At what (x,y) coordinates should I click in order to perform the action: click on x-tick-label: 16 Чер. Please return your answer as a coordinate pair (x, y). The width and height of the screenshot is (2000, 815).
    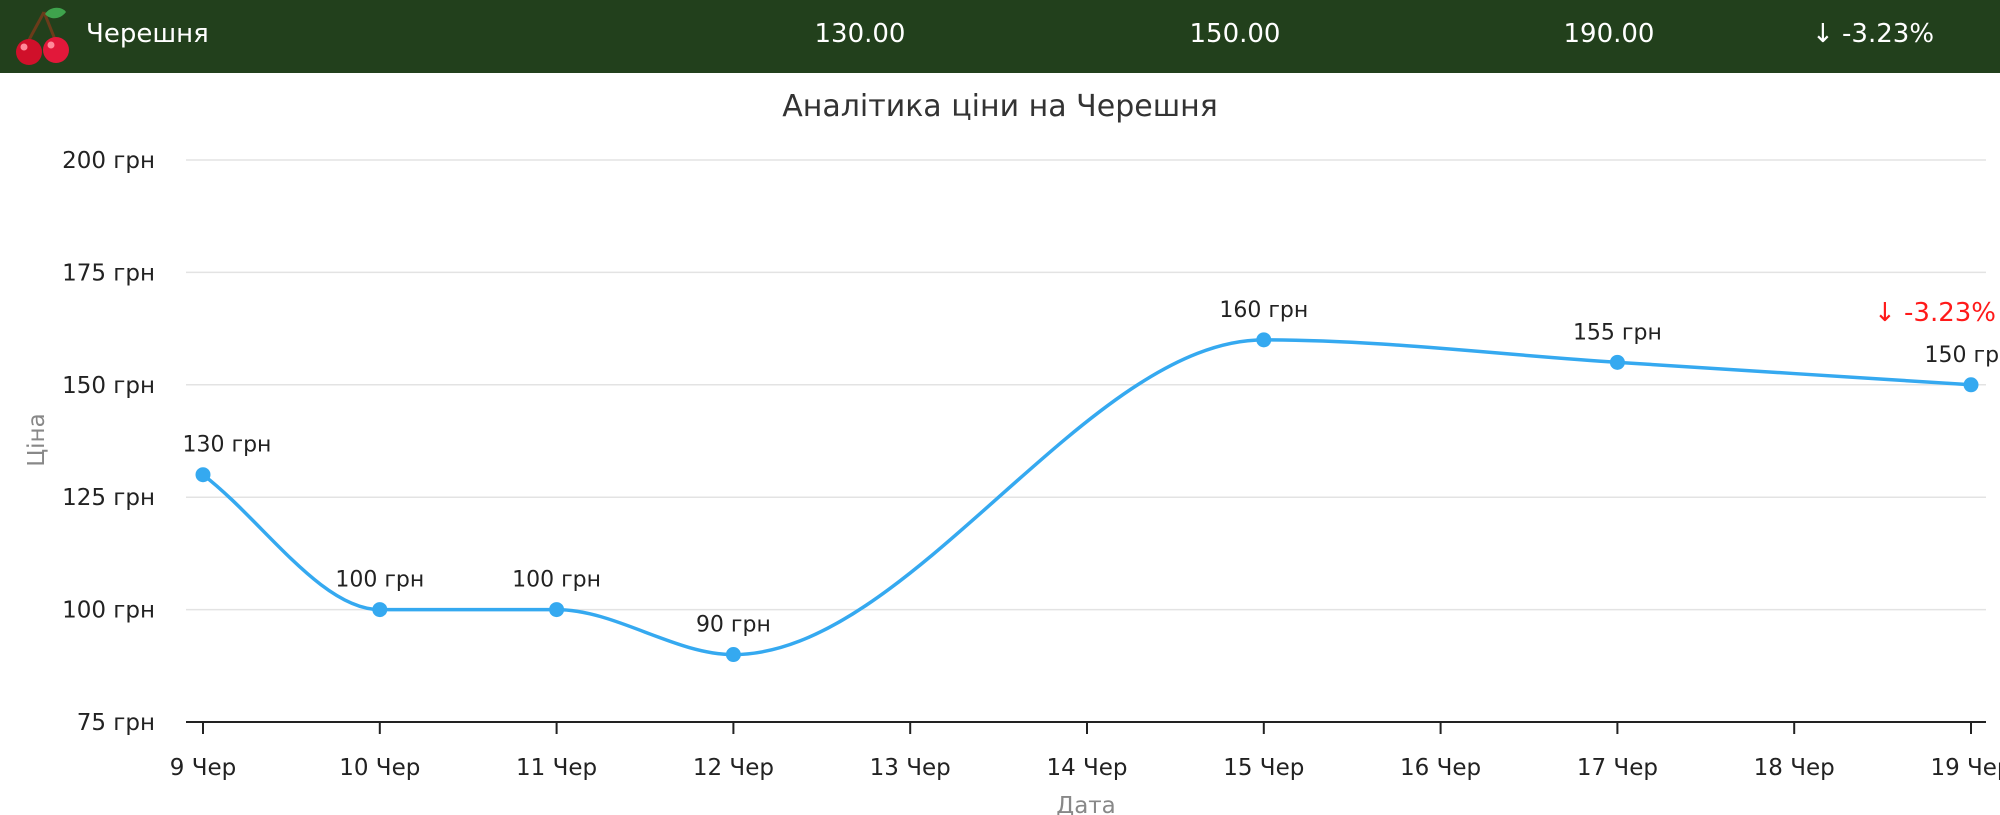
    Looking at the image, I should click on (1440, 768).